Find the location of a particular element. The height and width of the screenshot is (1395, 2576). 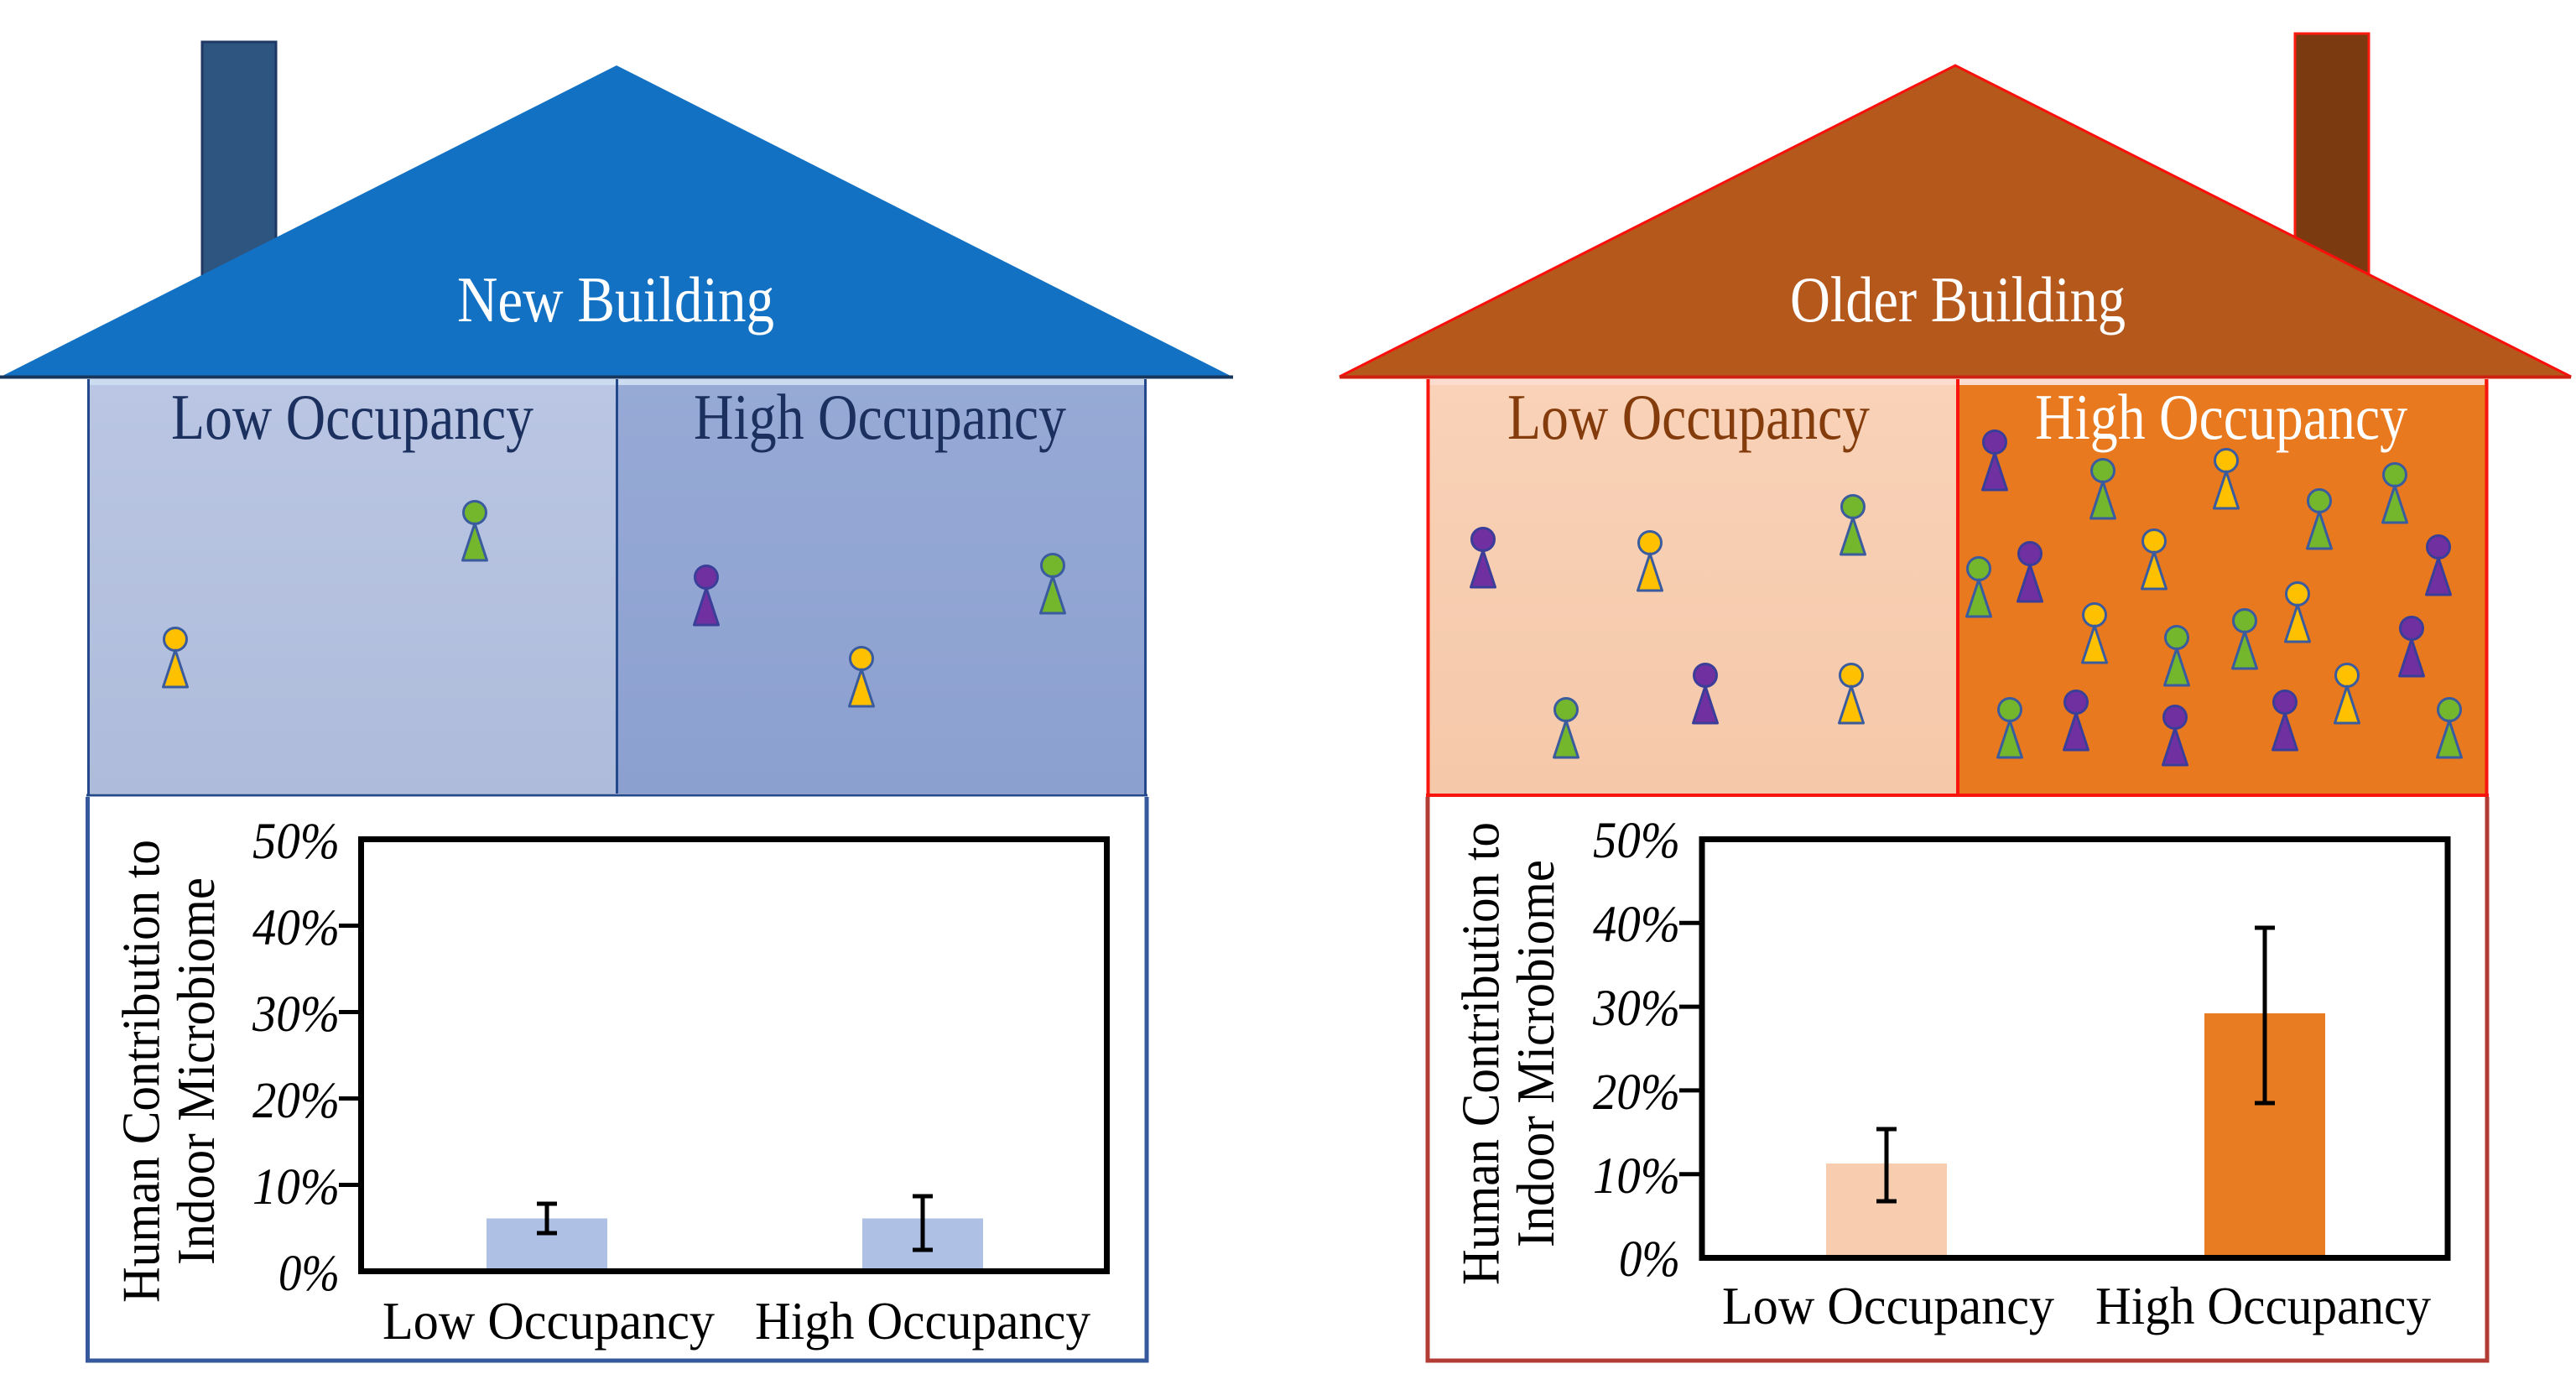

svg-text: New Building is located at coordinates (615, 299).